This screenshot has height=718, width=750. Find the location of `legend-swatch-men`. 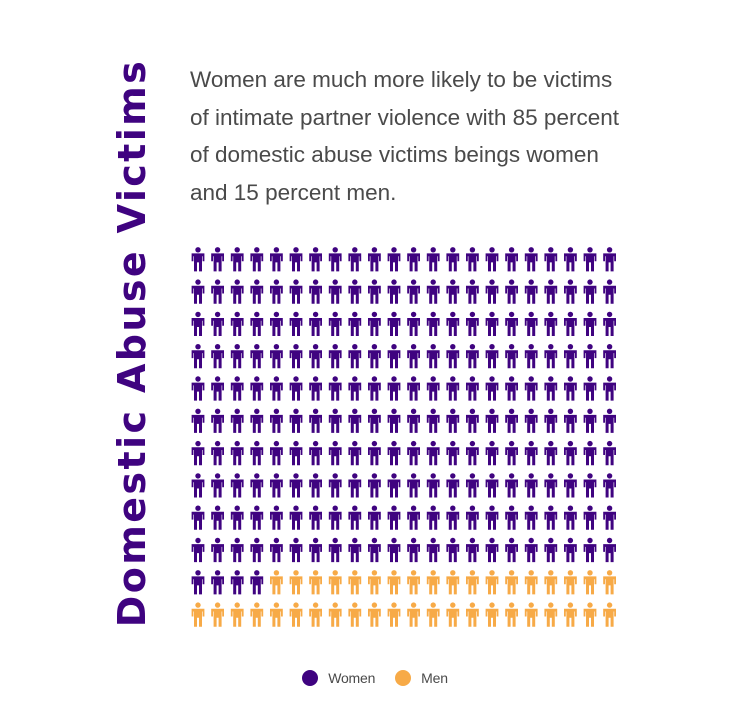

legend-swatch-men is located at coordinates (403, 678).